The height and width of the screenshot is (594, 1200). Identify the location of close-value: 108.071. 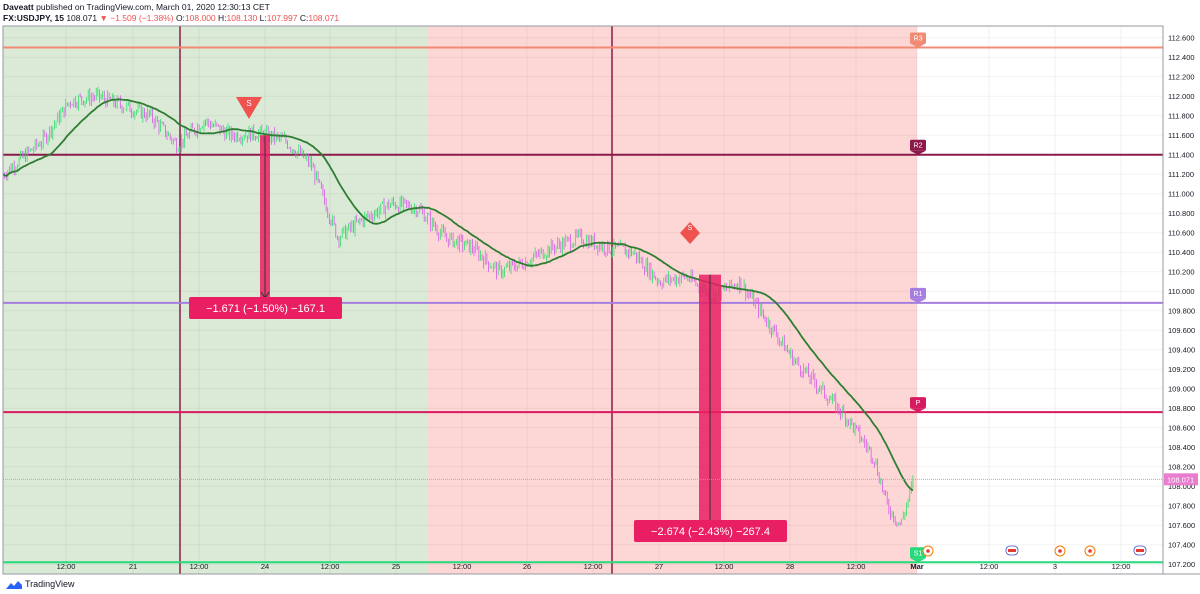
(324, 18).